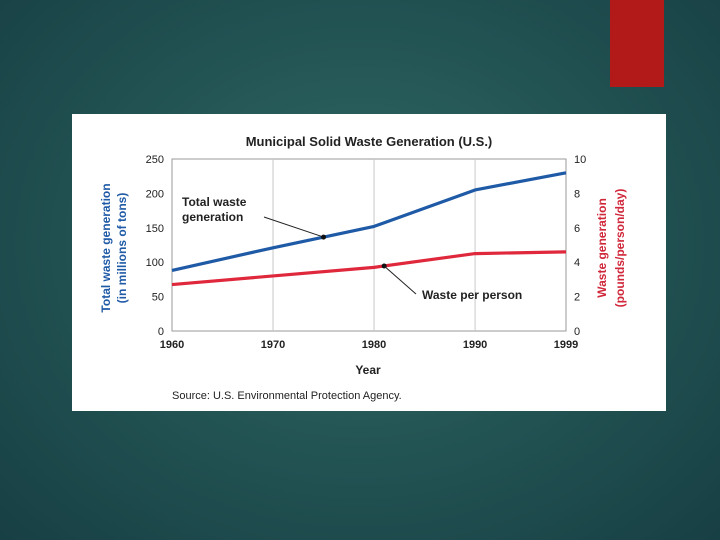 The width and height of the screenshot is (720, 540). Describe the element at coordinates (158, 298) in the screenshot. I see `y-left-tick-label: 50` at that location.